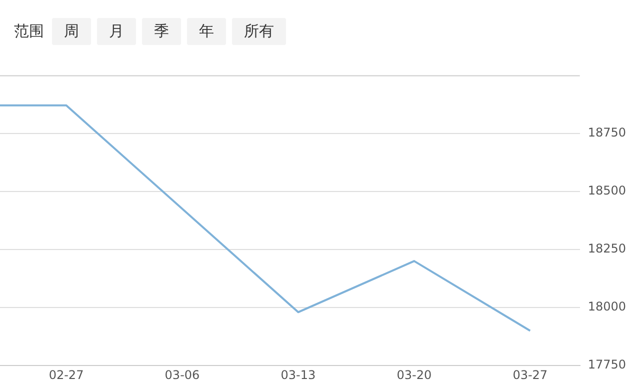  Describe the element at coordinates (530, 375) in the screenshot. I see `x-tick-label: 03-27` at that location.